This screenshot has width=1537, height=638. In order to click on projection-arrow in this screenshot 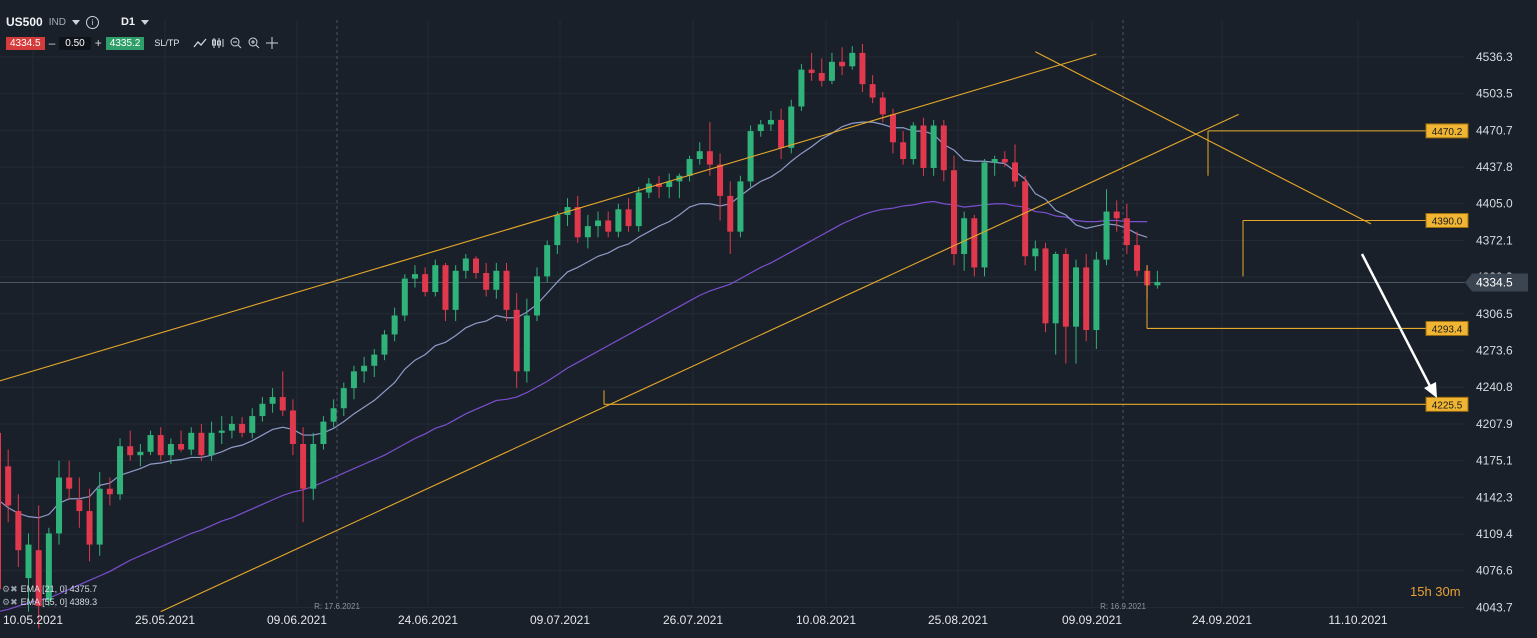, I will do `click(1397, 322)`.